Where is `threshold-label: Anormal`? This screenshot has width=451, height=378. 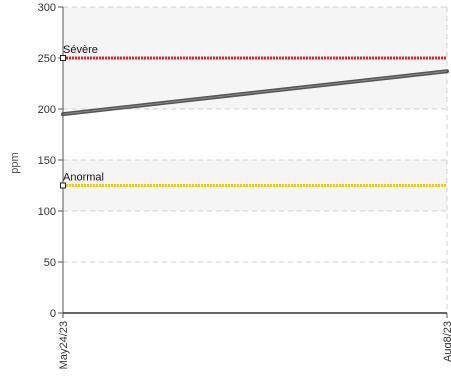
threshold-label: Anormal is located at coordinates (83, 178).